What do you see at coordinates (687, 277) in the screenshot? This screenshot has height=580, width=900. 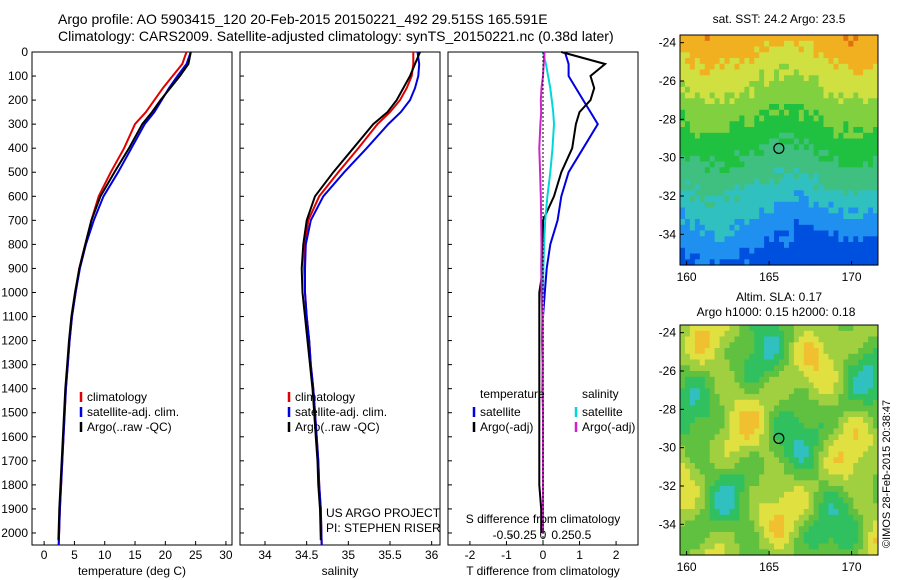 I see `lon-tick-label: 160` at bounding box center [687, 277].